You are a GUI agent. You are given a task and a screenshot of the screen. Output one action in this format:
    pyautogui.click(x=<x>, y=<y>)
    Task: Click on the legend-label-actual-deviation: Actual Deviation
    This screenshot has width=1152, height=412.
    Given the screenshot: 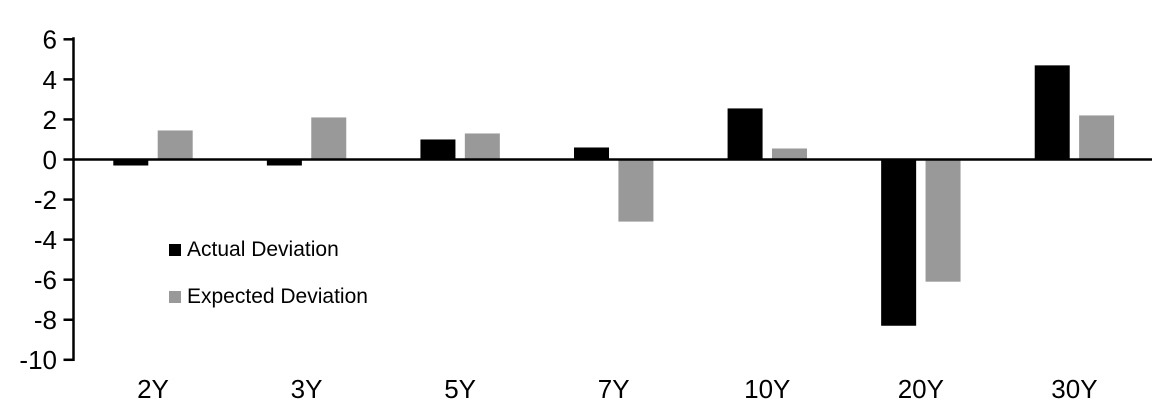 What is the action you would take?
    pyautogui.click(x=263, y=249)
    